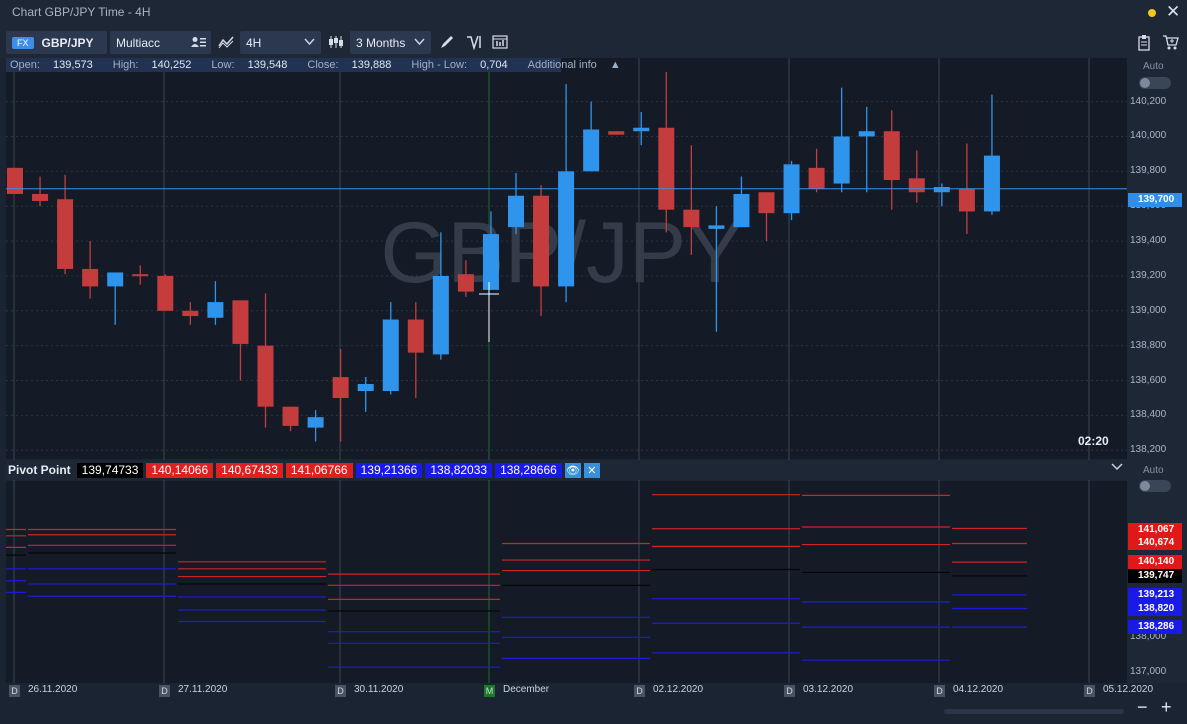 Image resolution: width=1187 pixels, height=724 pixels. I want to click on chart-settings-icon, so click(500, 42).